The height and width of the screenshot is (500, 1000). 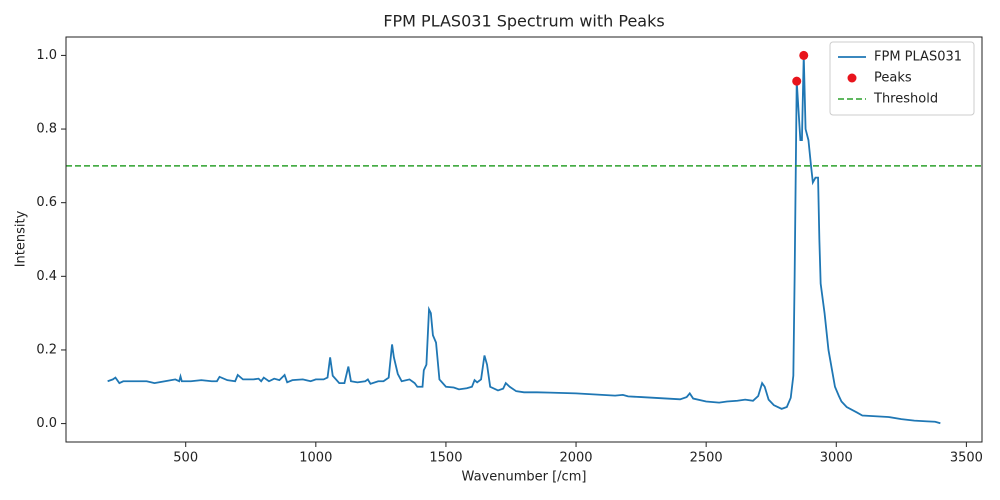 I want to click on y-tick-label: 0.4, so click(x=46, y=276).